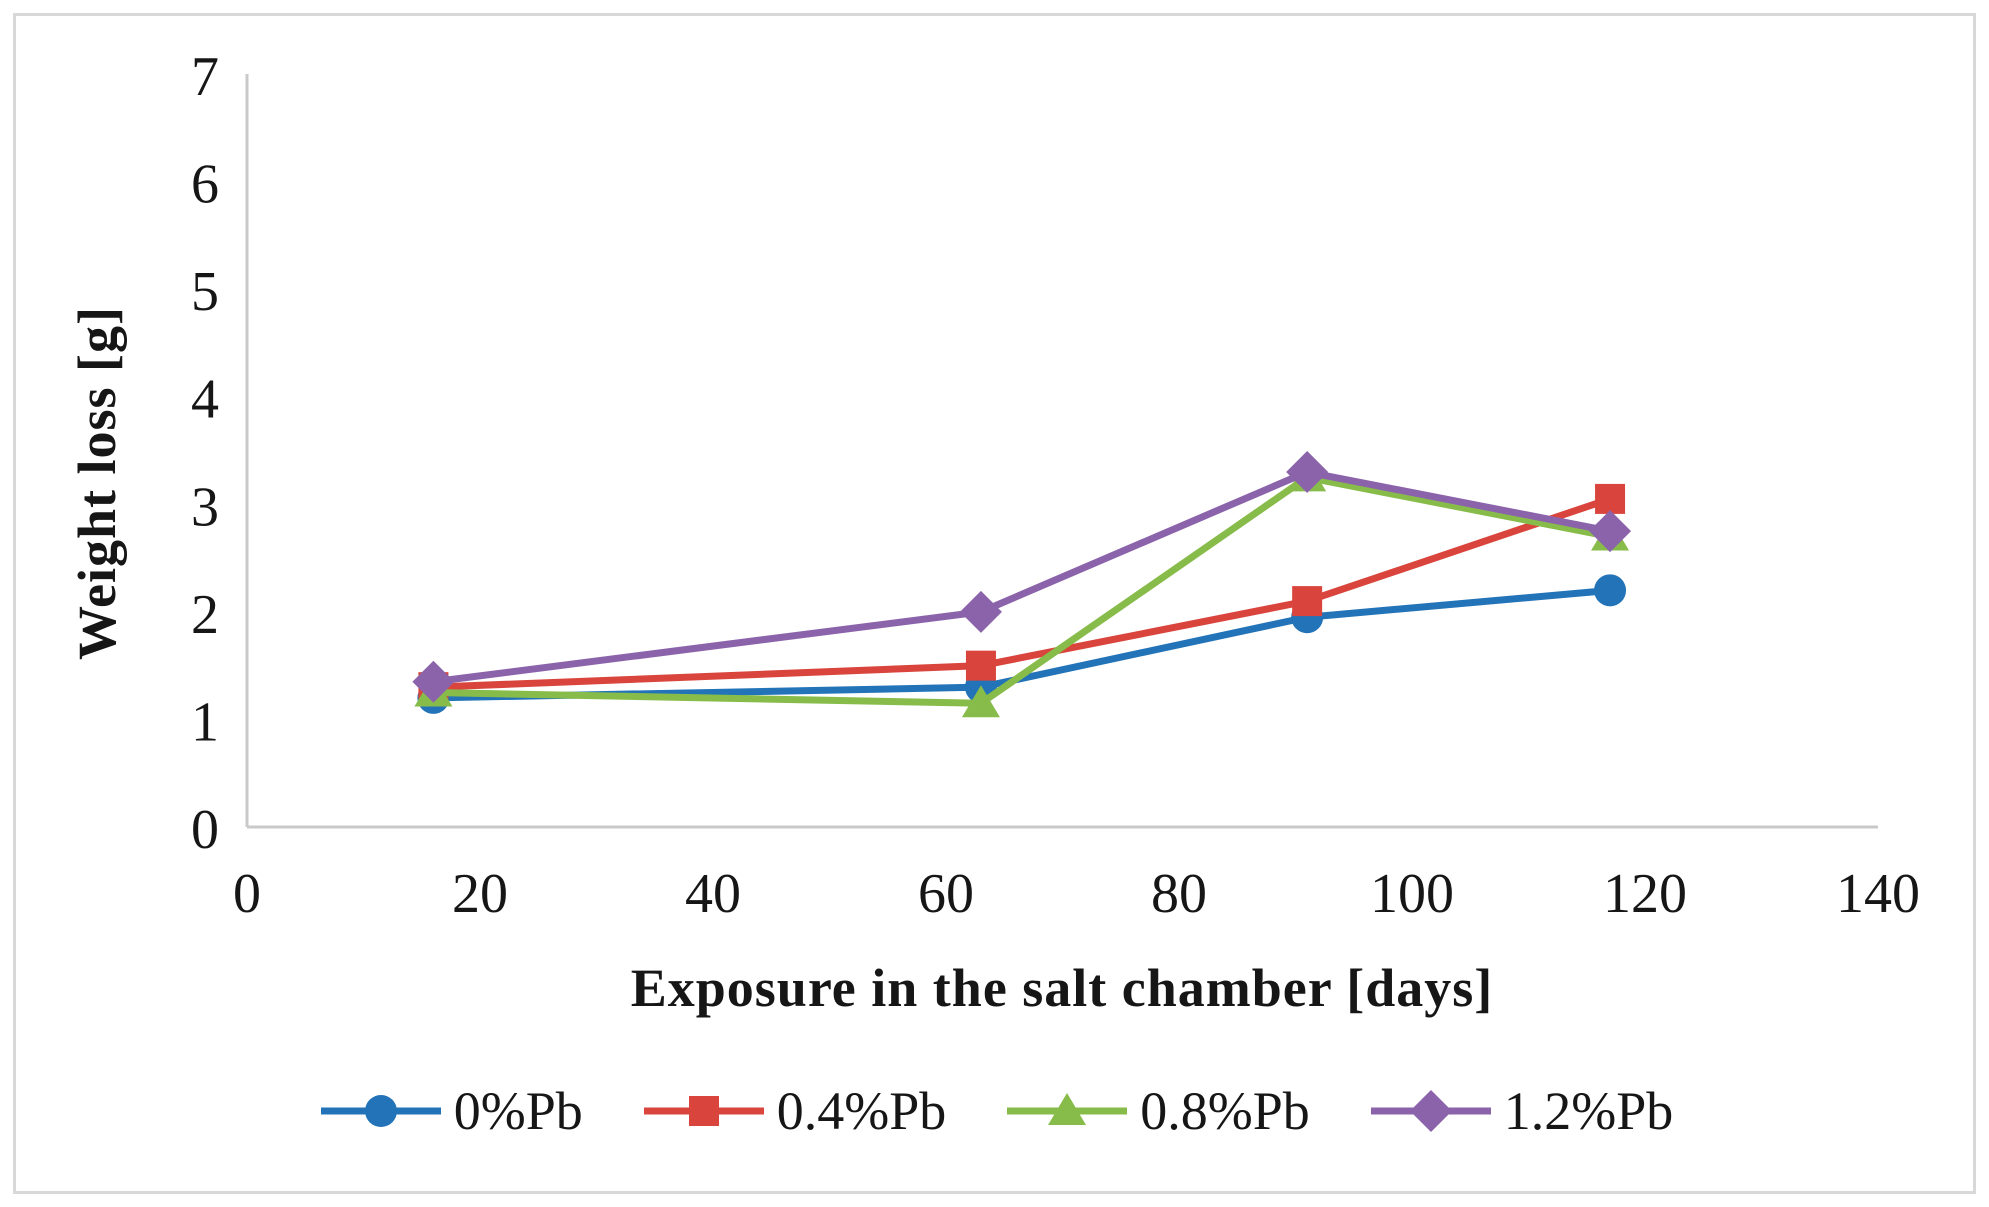 The height and width of the screenshot is (1207, 1989). What do you see at coordinates (1225, 1111) in the screenshot?
I see `legend-label: 0.8%Pb` at bounding box center [1225, 1111].